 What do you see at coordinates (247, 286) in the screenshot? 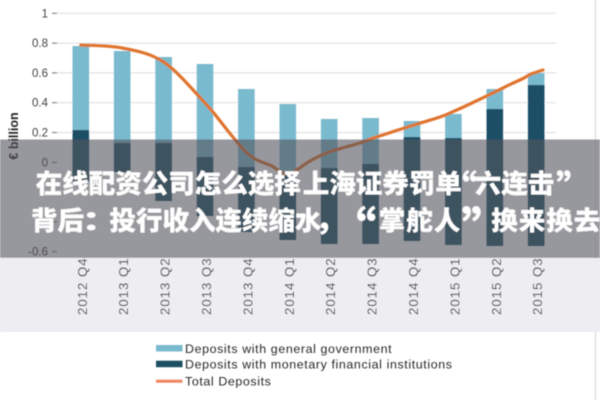
I see `svg-text: 2013 Q4` at bounding box center [247, 286].